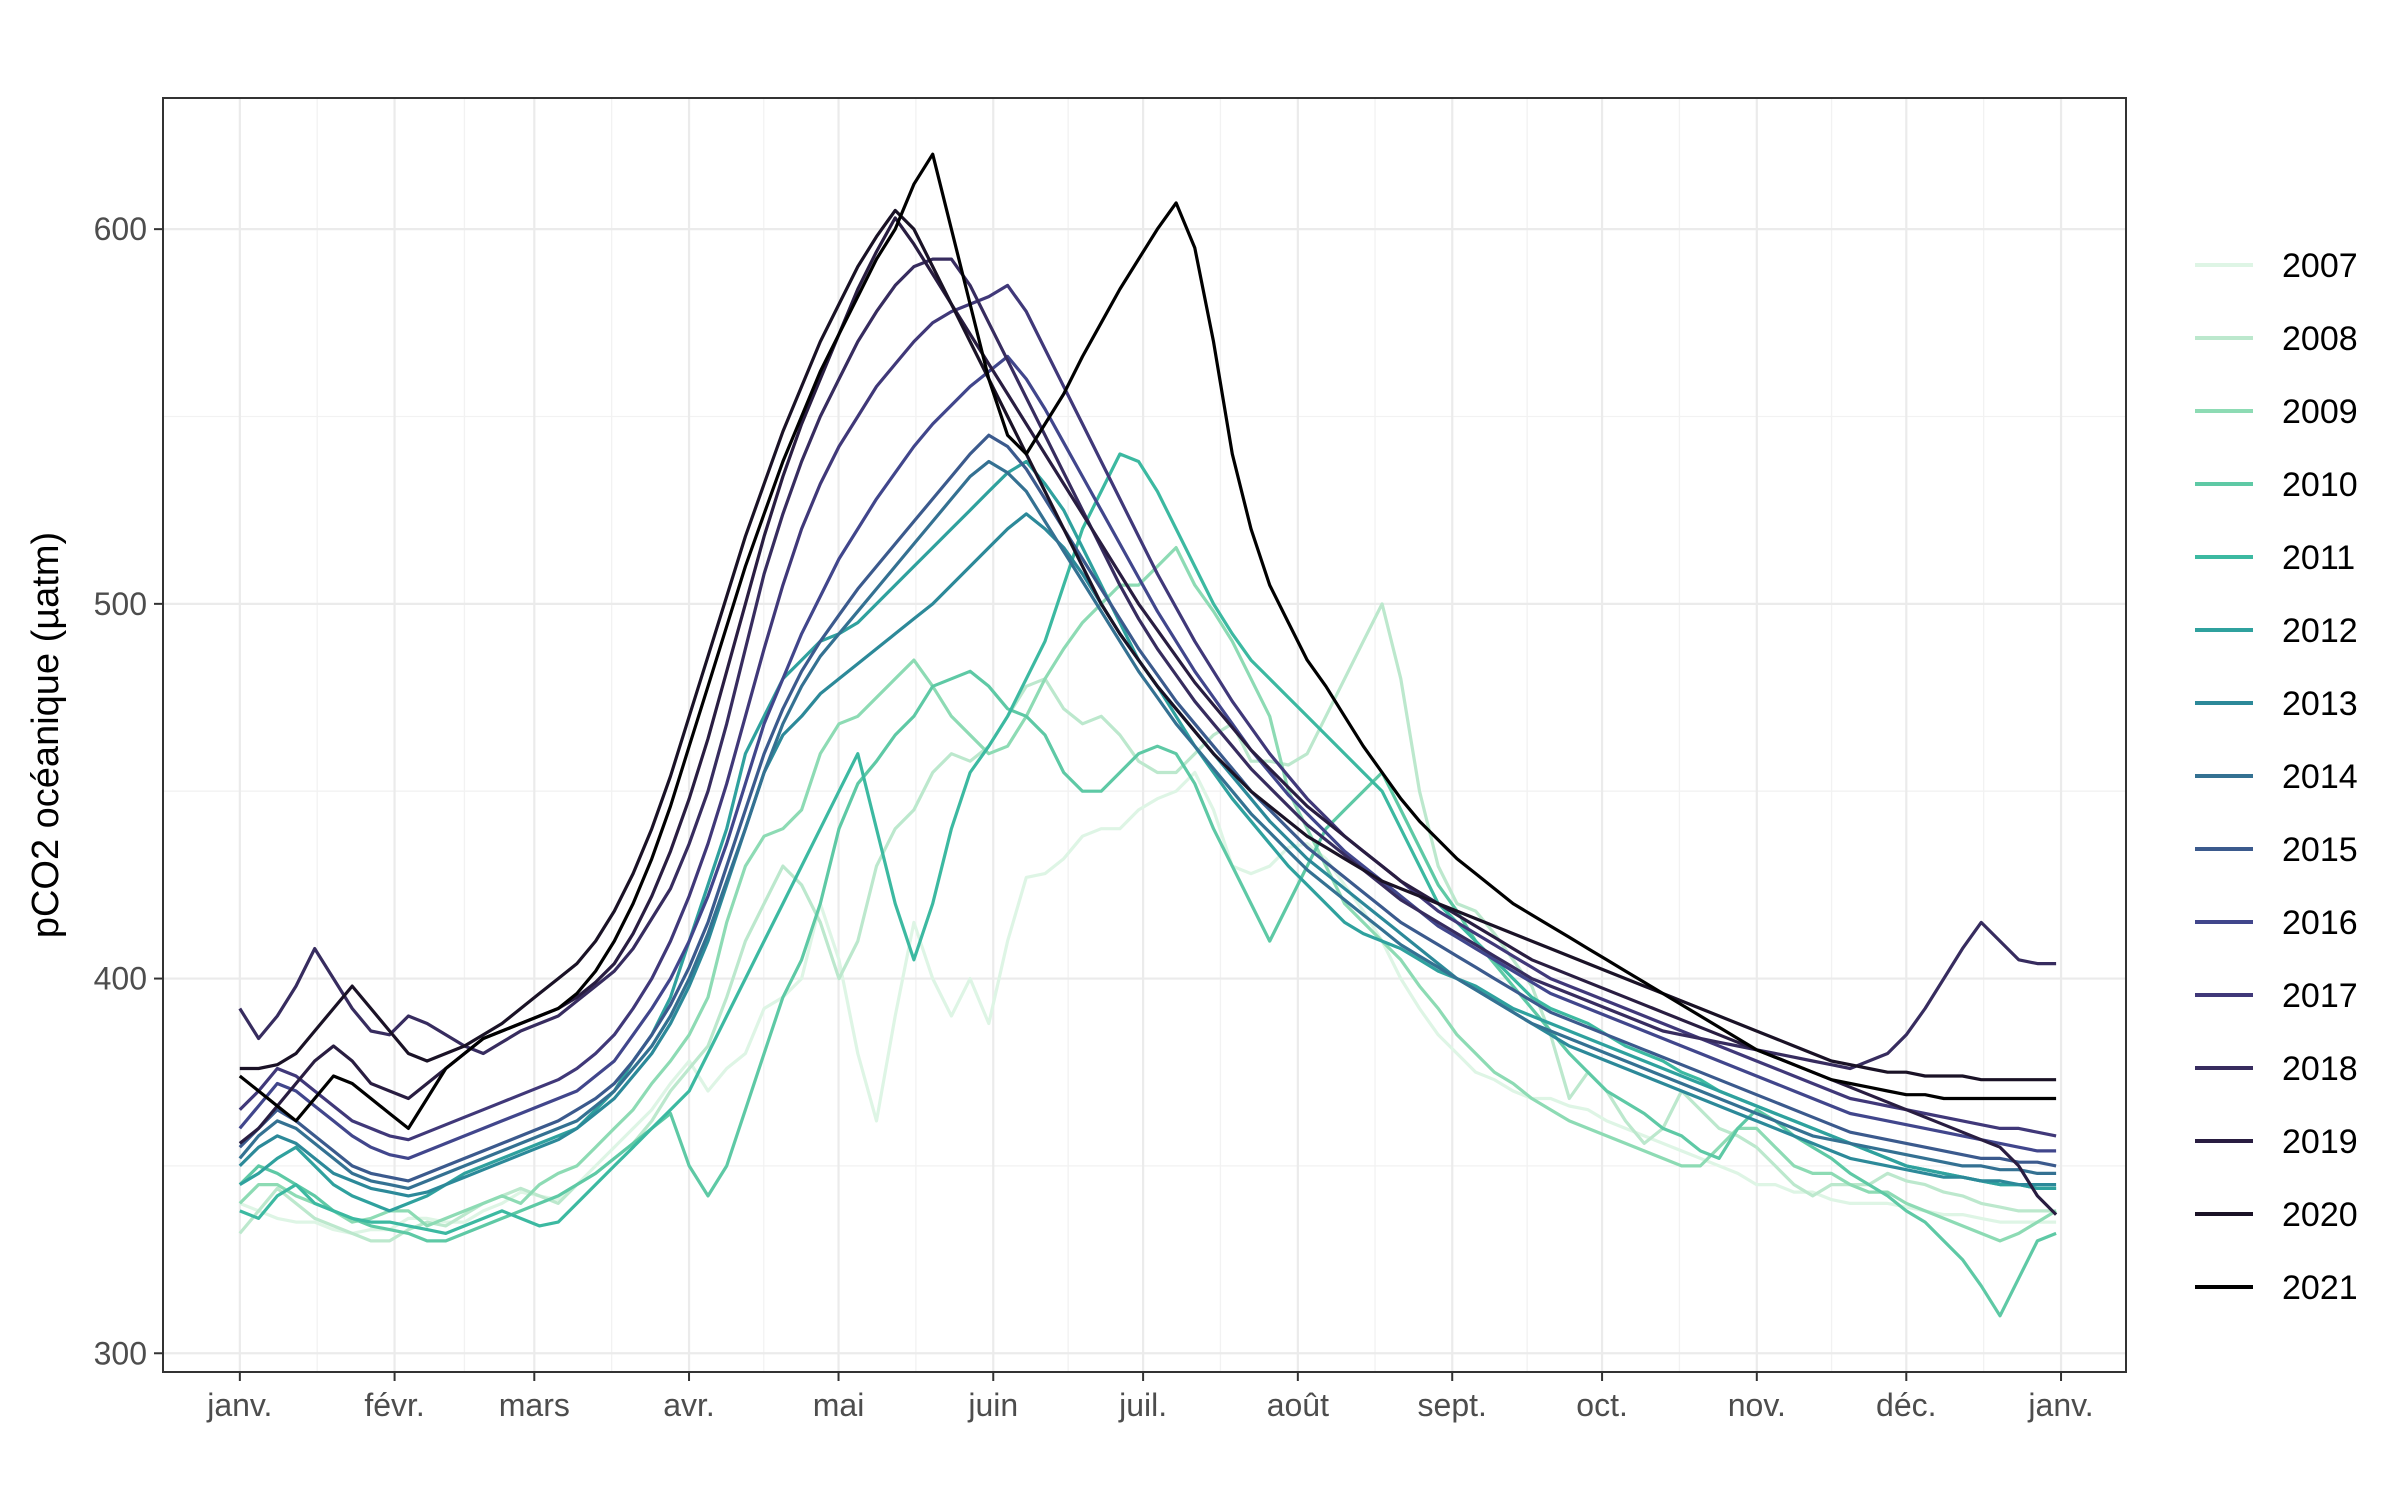  What do you see at coordinates (2320, 704) in the screenshot?
I see `legend-label-2013: 2013` at bounding box center [2320, 704].